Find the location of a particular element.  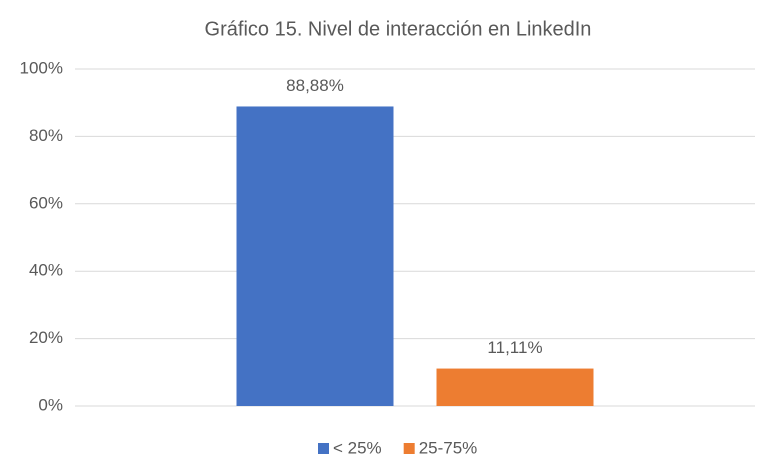

y-tick-label: 100% is located at coordinates (41, 67).